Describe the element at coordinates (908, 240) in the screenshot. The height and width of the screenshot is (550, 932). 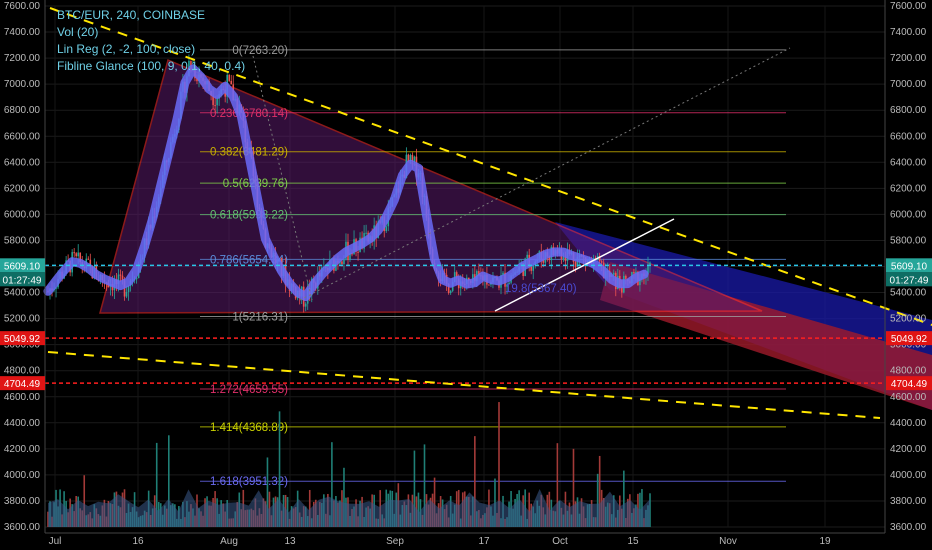
I see `y-tick-right: 5800.00` at that location.